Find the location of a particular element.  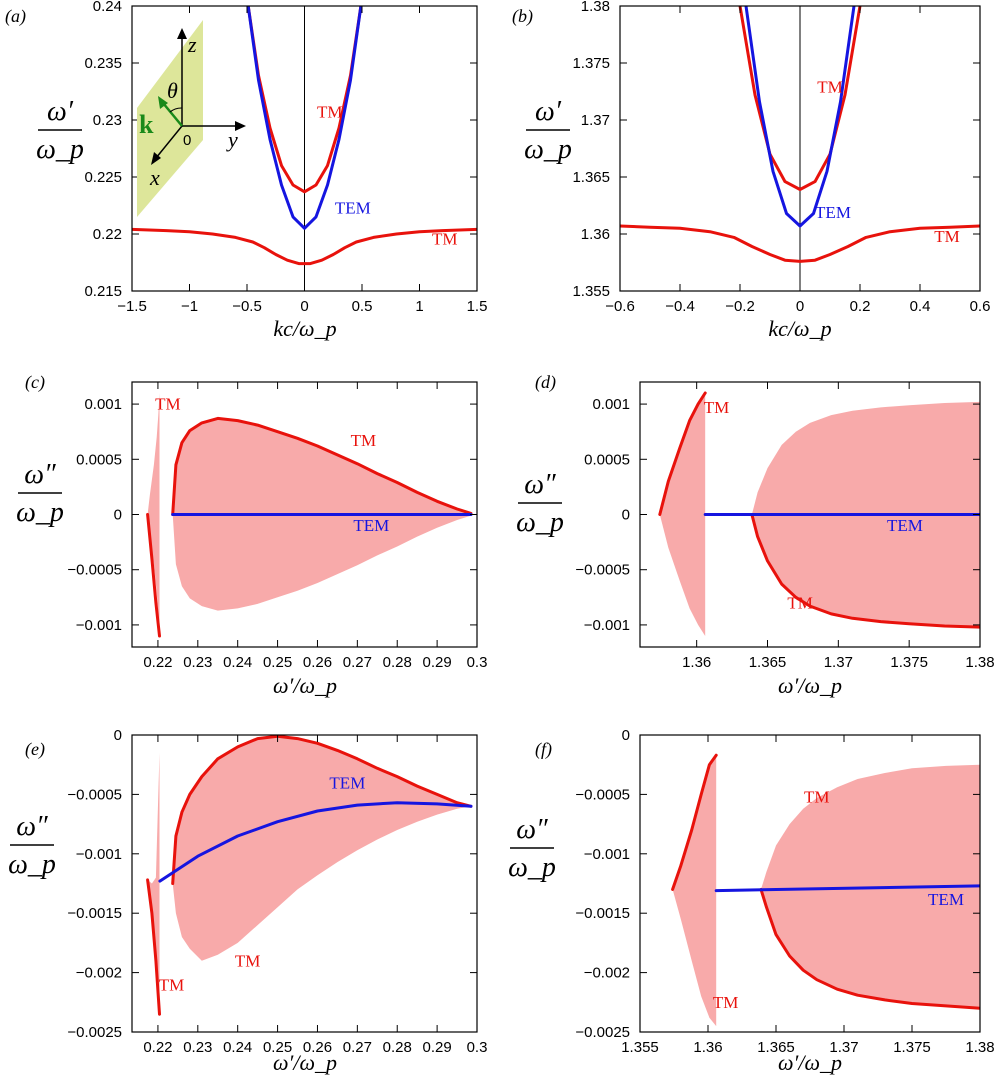

x-tick-label: 0.25 is located at coordinates (277, 1047).